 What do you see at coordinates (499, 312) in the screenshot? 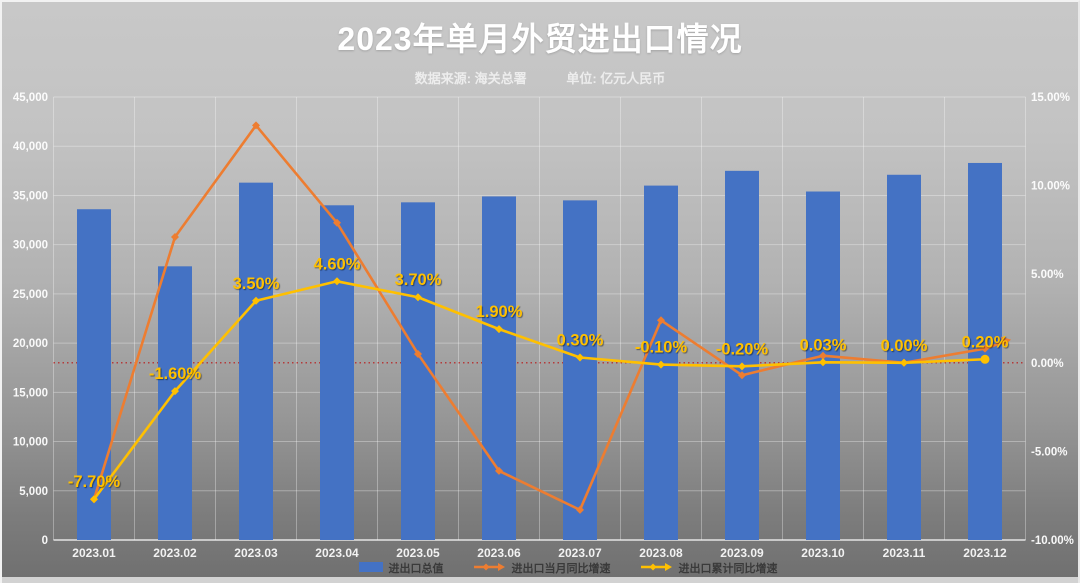
I see `data-label-2023.06: 1.90%` at bounding box center [499, 312].